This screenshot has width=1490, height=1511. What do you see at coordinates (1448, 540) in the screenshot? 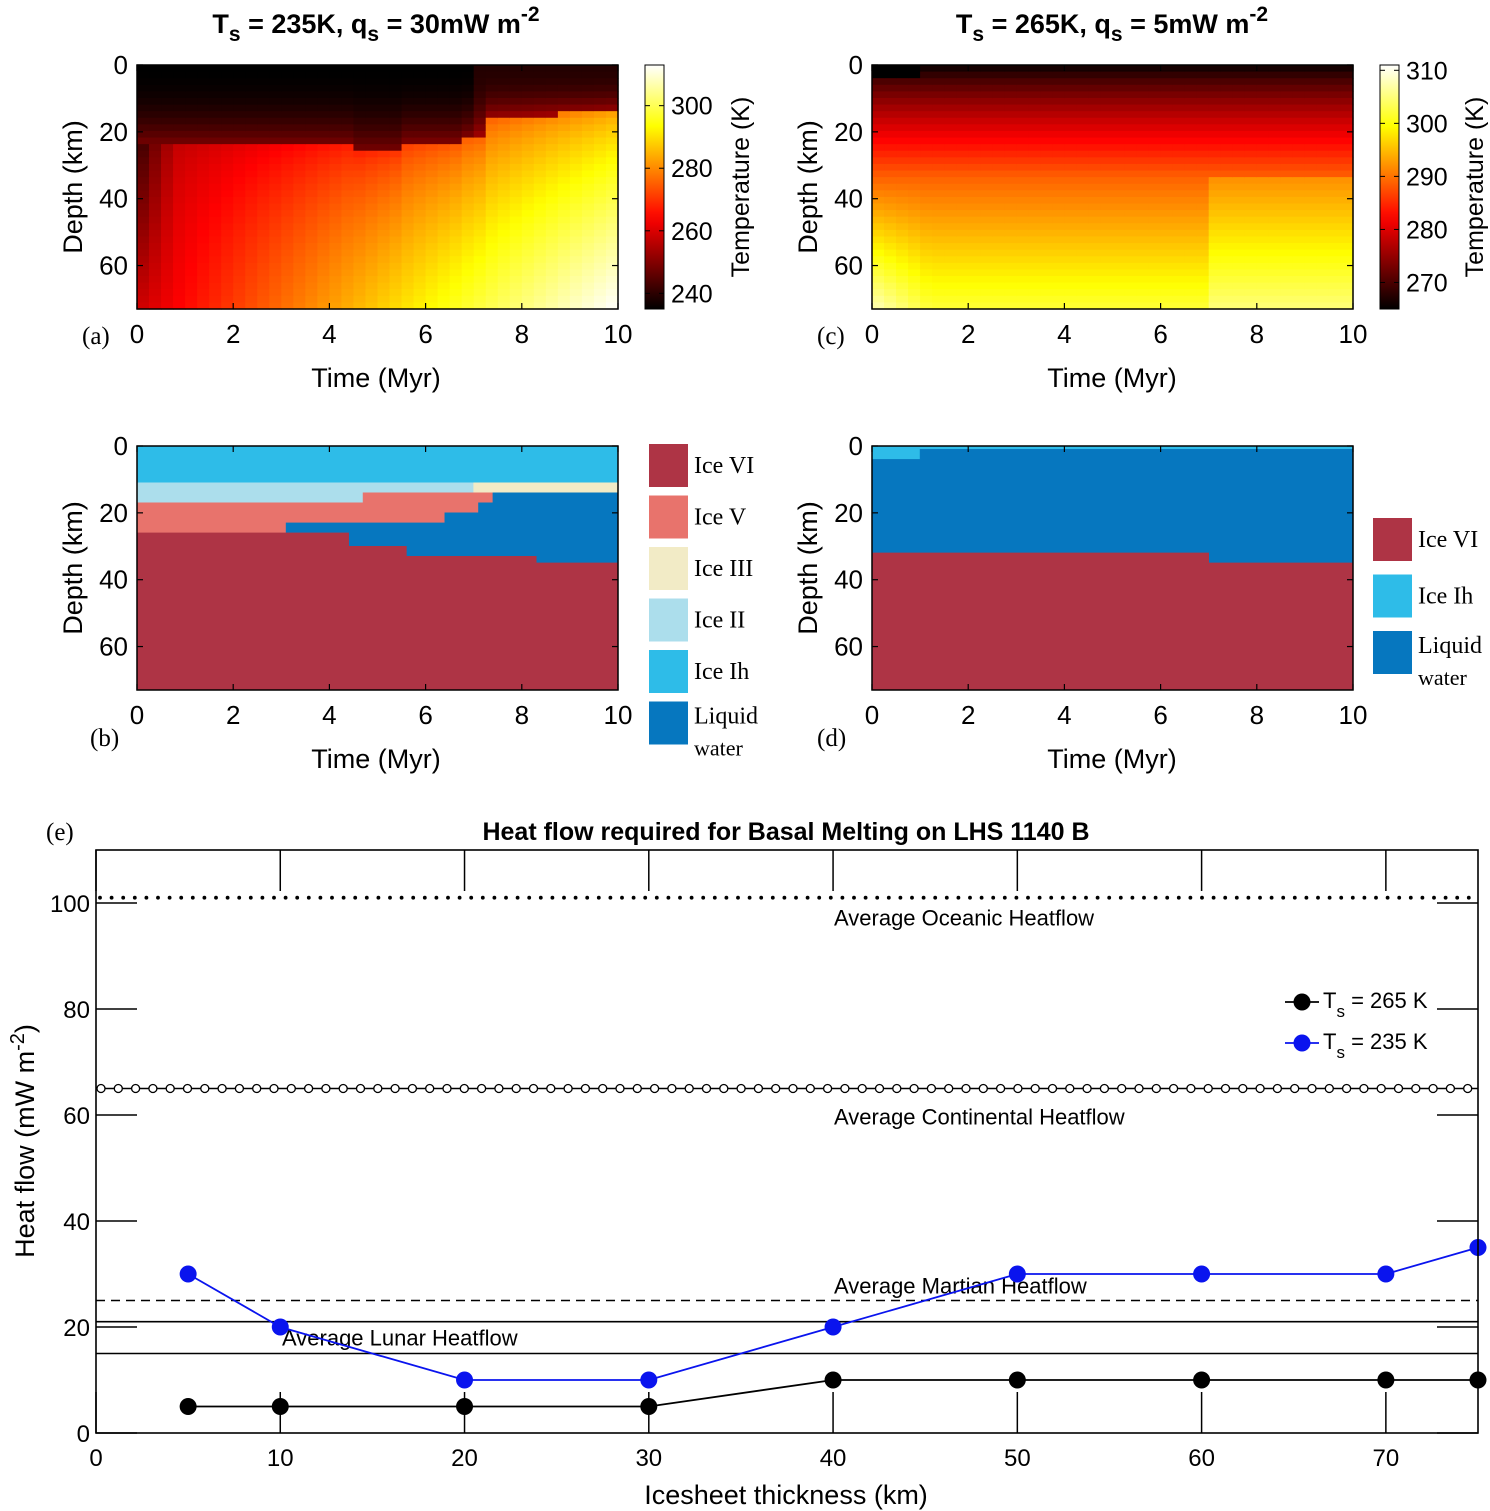
I see `legend-label: Ice VI` at bounding box center [1448, 540].